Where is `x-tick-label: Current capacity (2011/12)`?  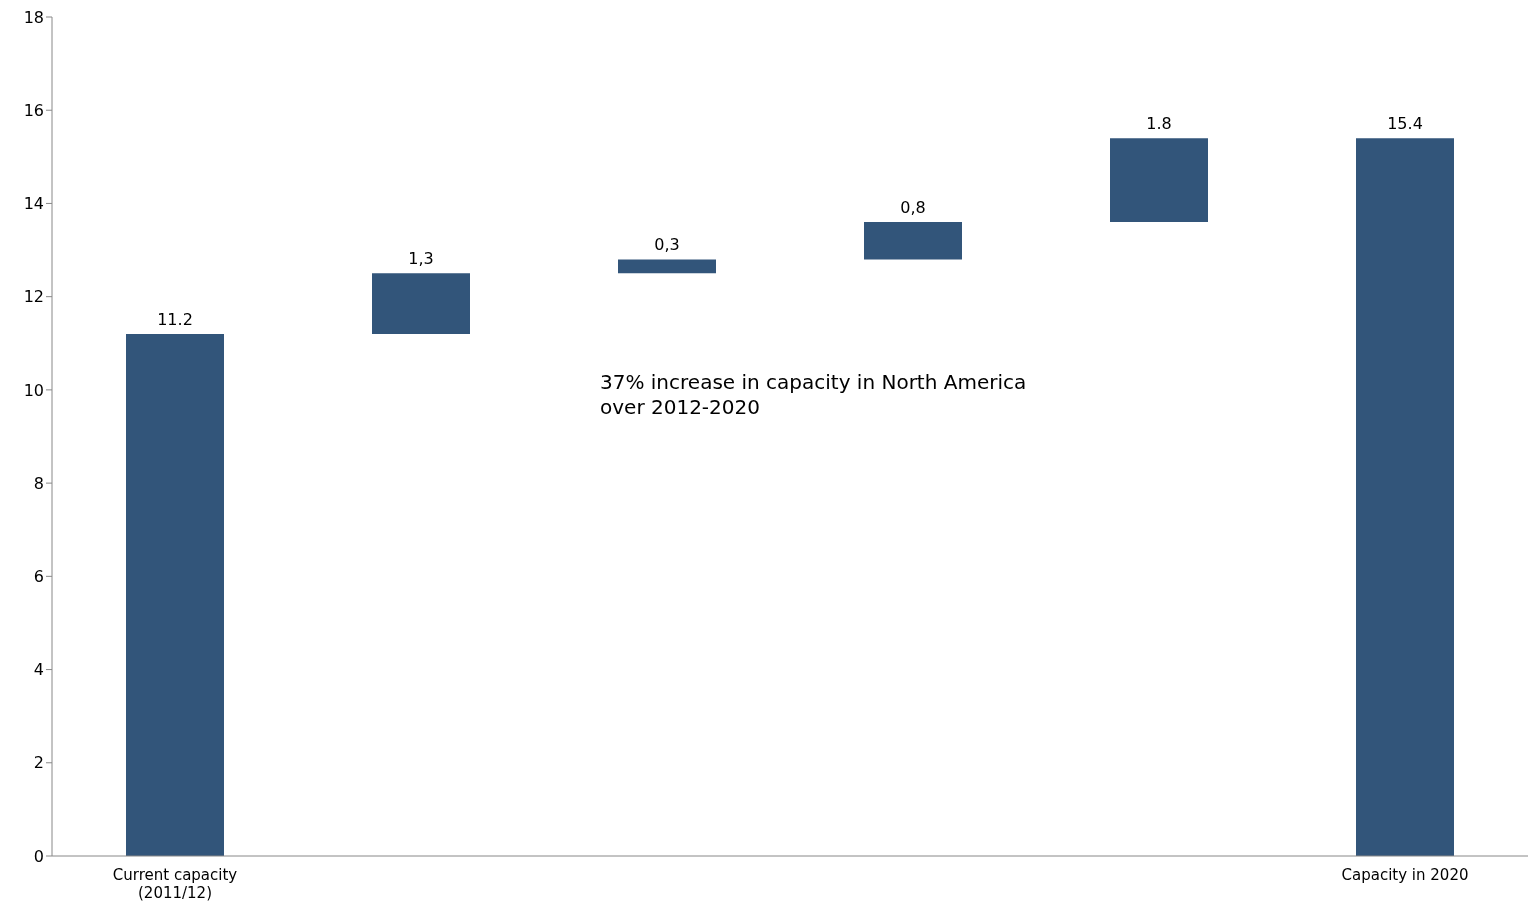
x-tick-label: Current capacity (2011/12) is located at coordinates (175, 884).